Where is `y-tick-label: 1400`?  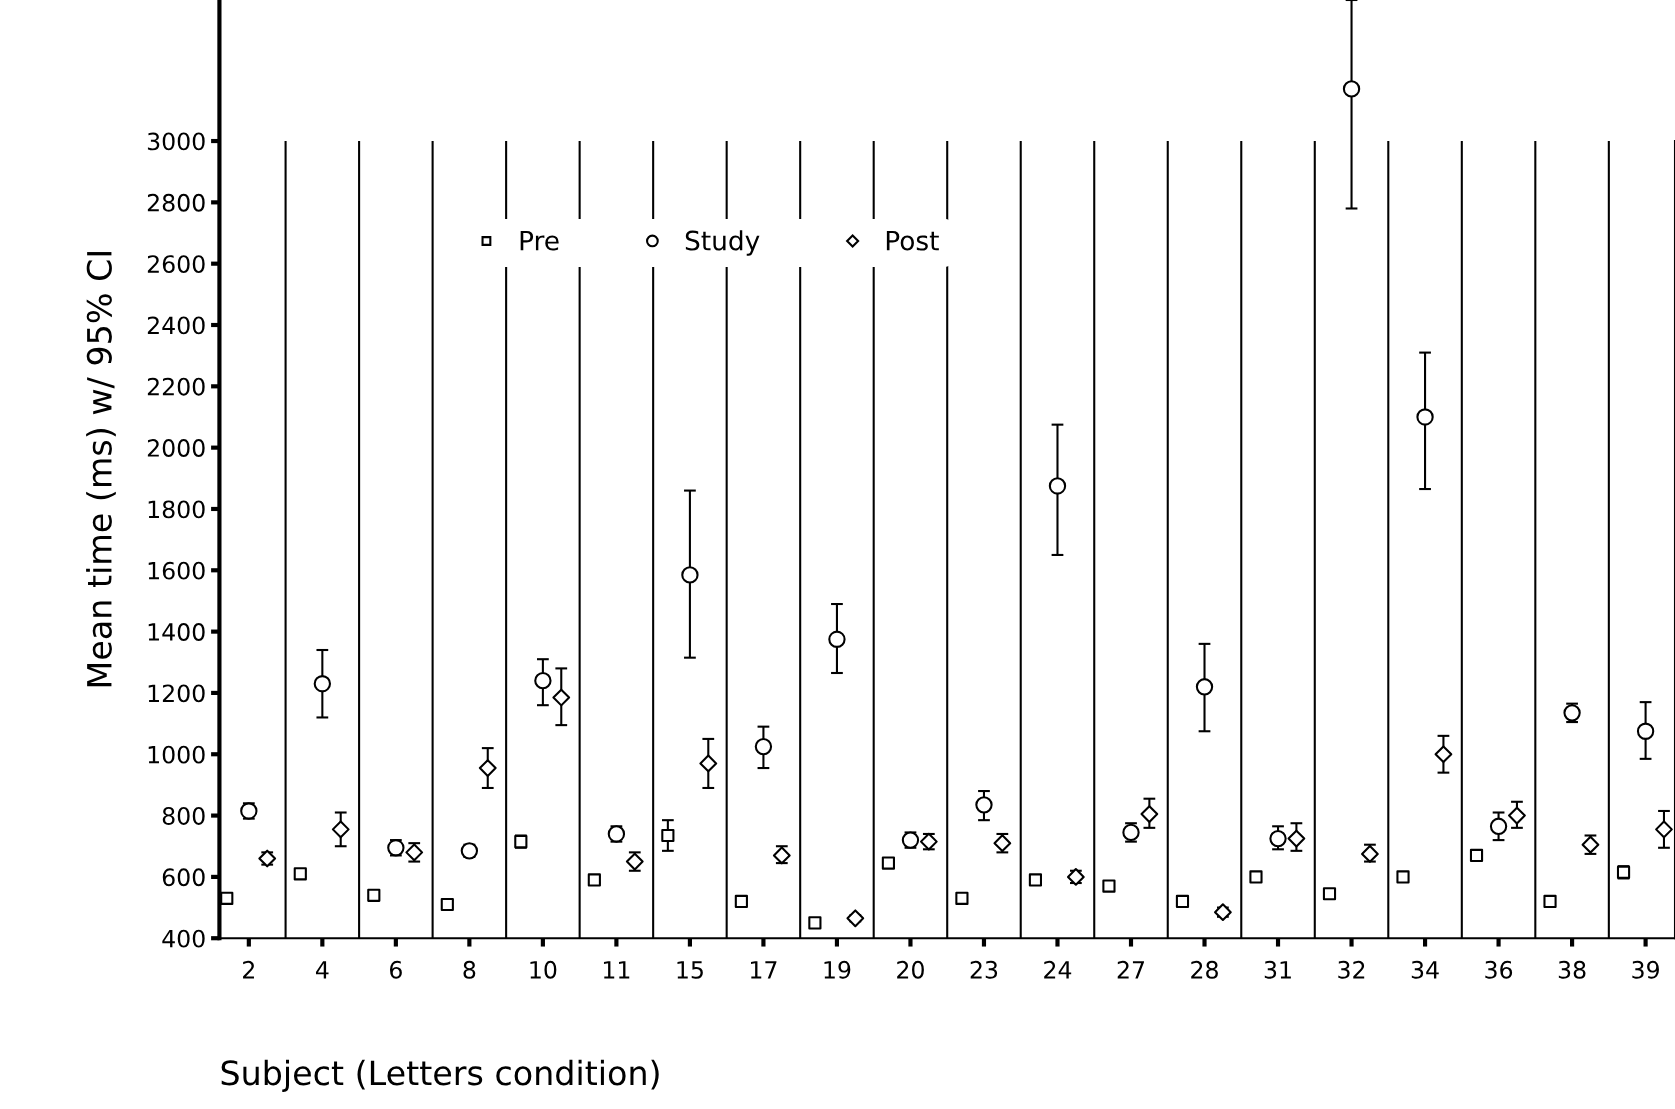
y-tick-label: 1400 is located at coordinates (176, 632).